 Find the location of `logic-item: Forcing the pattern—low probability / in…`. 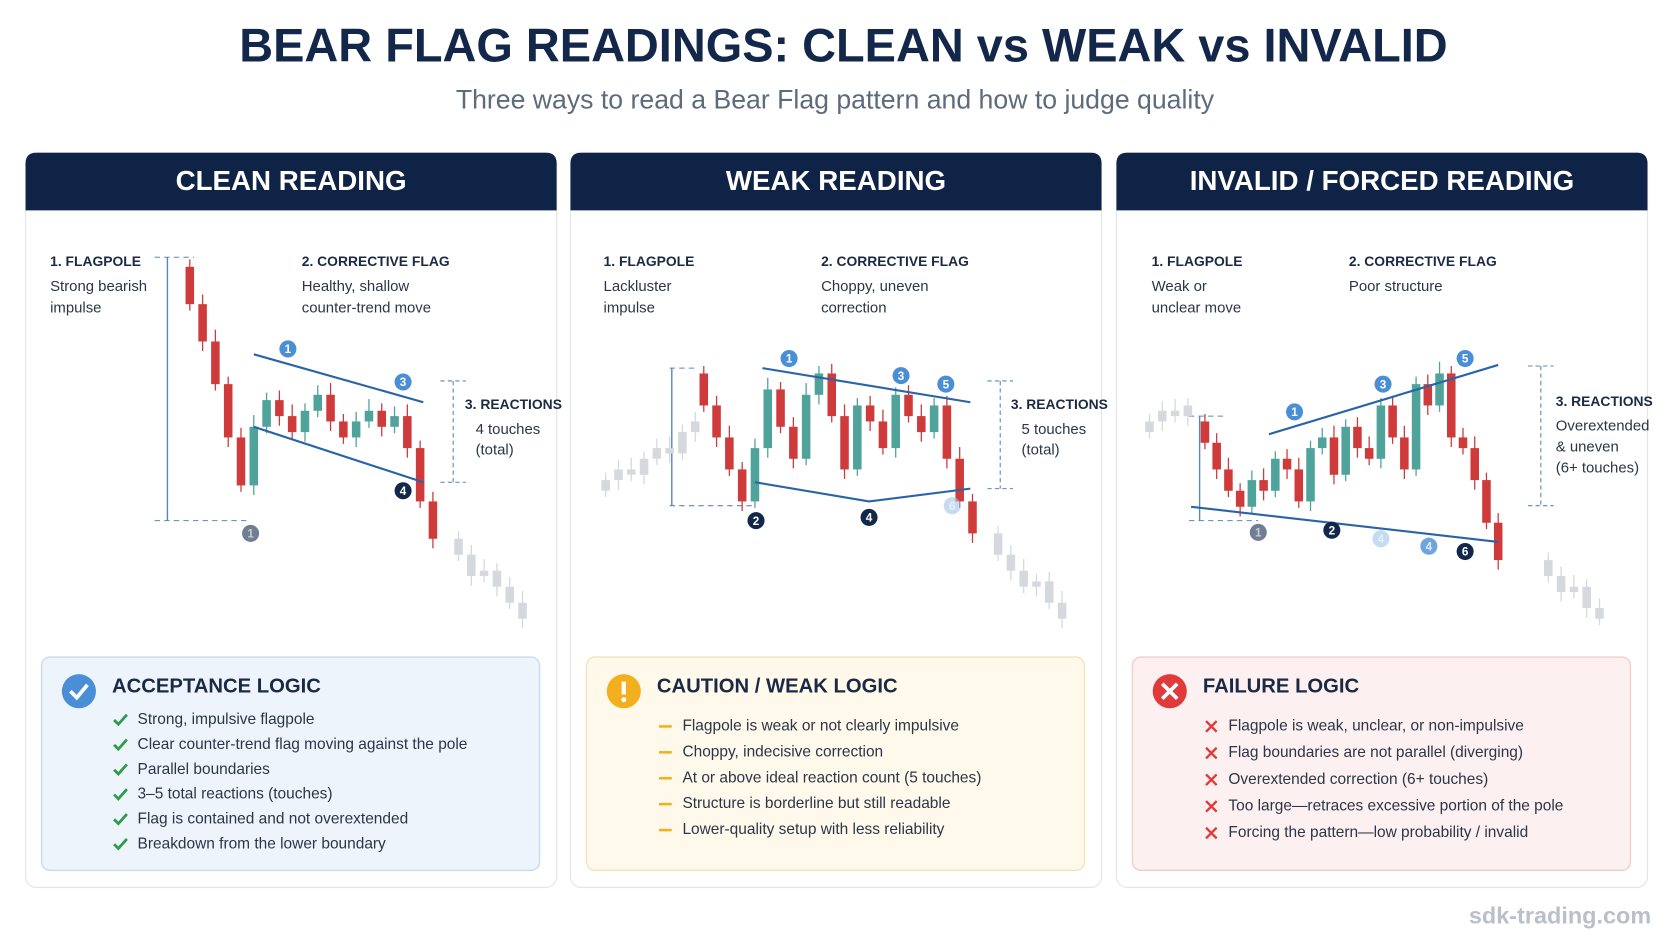

logic-item: Forcing the pattern—low probability / in… is located at coordinates (1378, 832).